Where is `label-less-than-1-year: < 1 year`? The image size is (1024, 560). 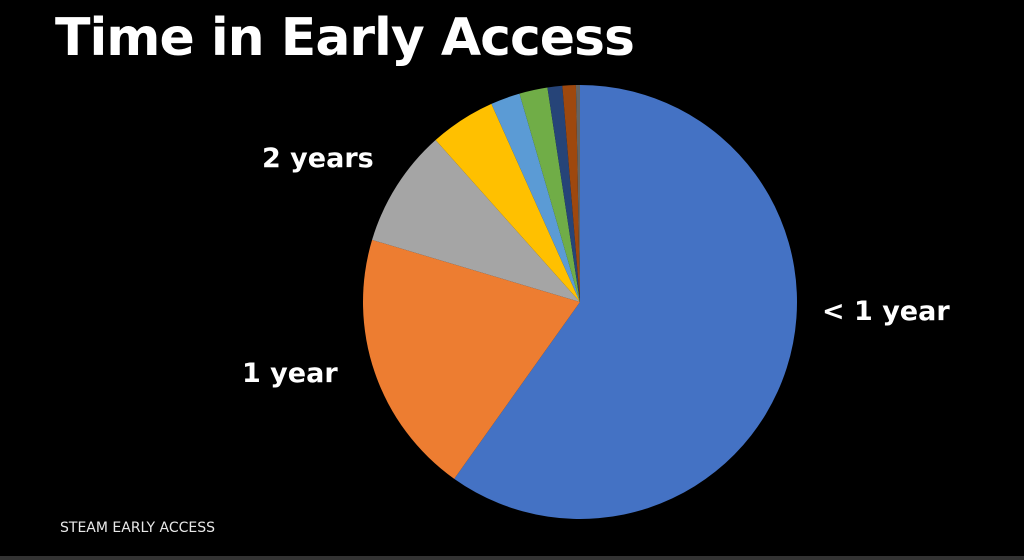
label-less-than-1-year: < 1 year is located at coordinates (886, 311).